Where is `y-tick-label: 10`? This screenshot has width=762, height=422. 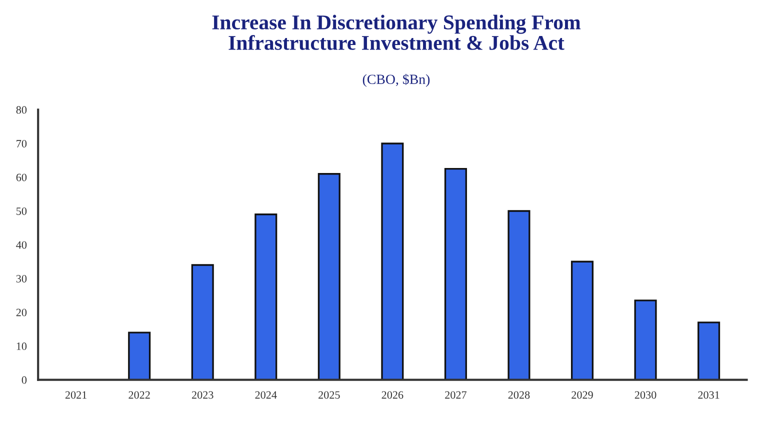 y-tick-label: 10 is located at coordinates (21, 346).